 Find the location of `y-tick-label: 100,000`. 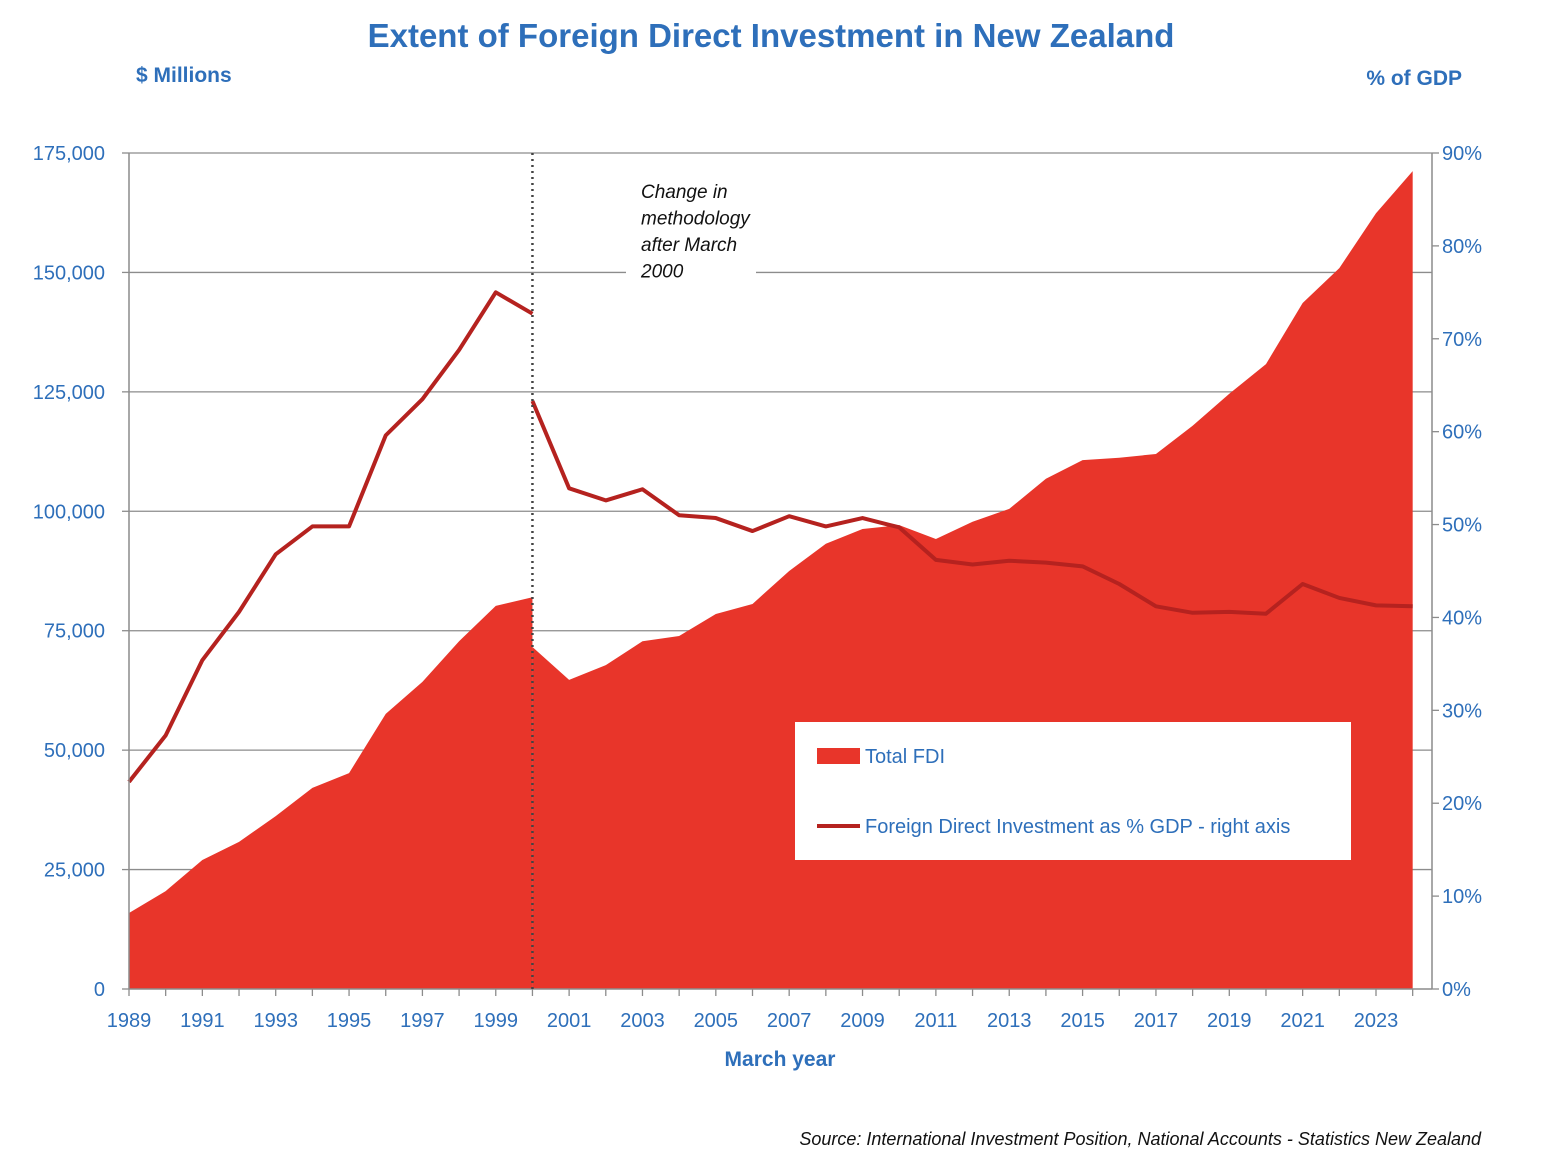

y-tick-label: 100,000 is located at coordinates (69, 512).